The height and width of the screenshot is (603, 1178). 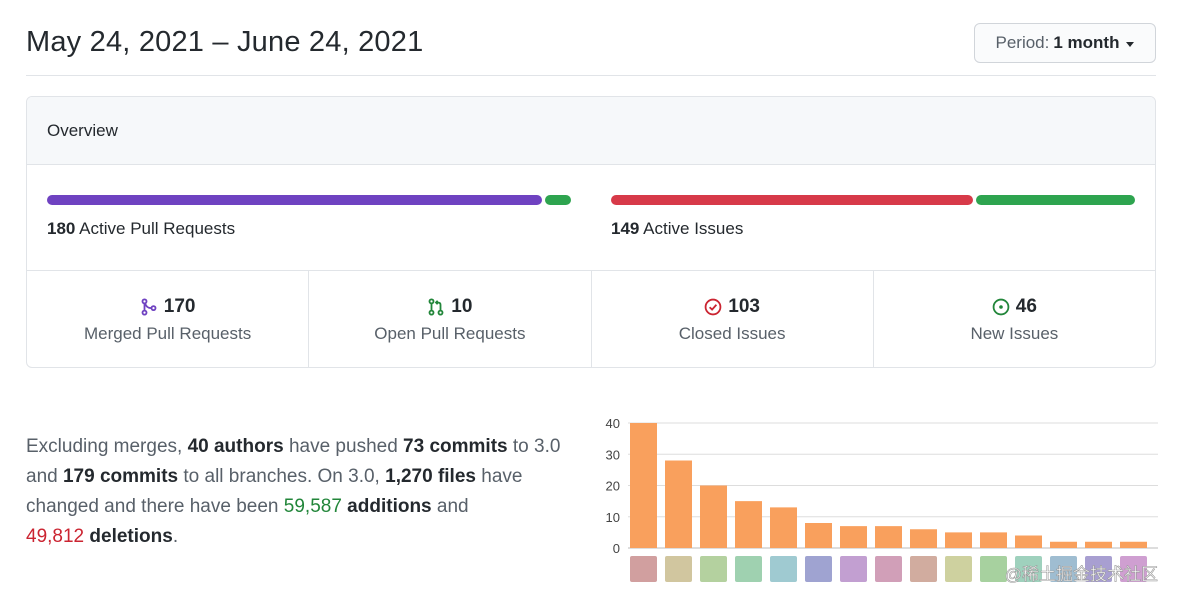 What do you see at coordinates (128, 536) in the screenshot?
I see `deletions-word: deletions` at bounding box center [128, 536].